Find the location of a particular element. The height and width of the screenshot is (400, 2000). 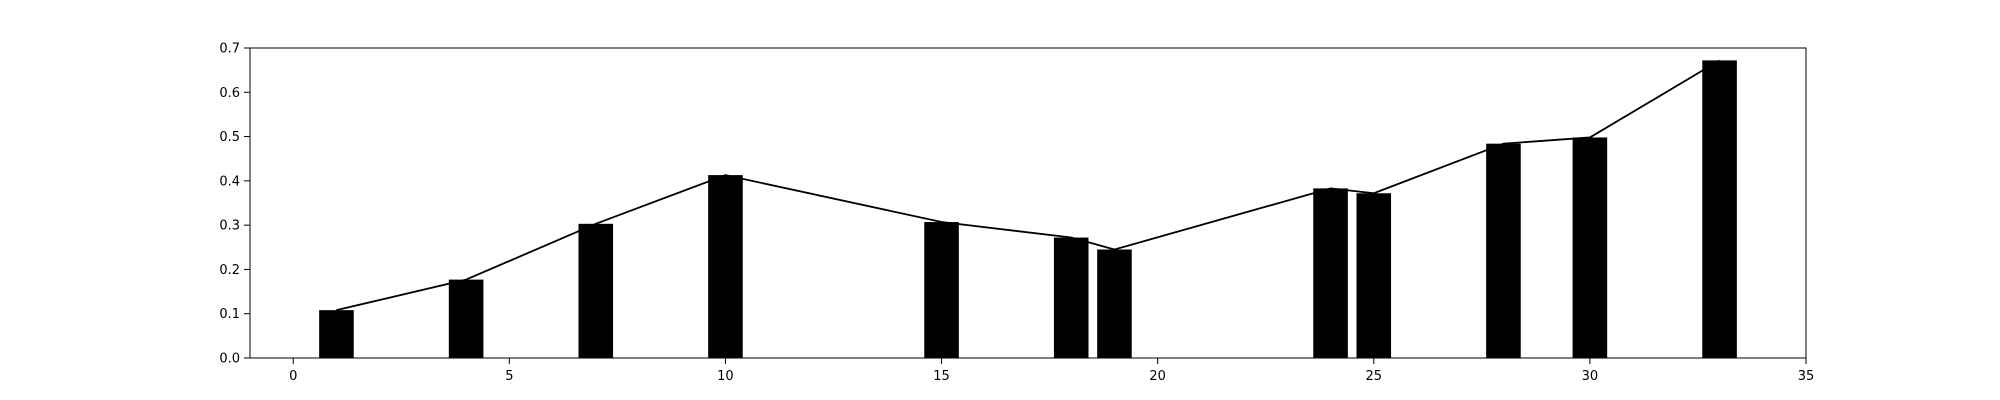

x-tick-label: 5 is located at coordinates (509, 376).